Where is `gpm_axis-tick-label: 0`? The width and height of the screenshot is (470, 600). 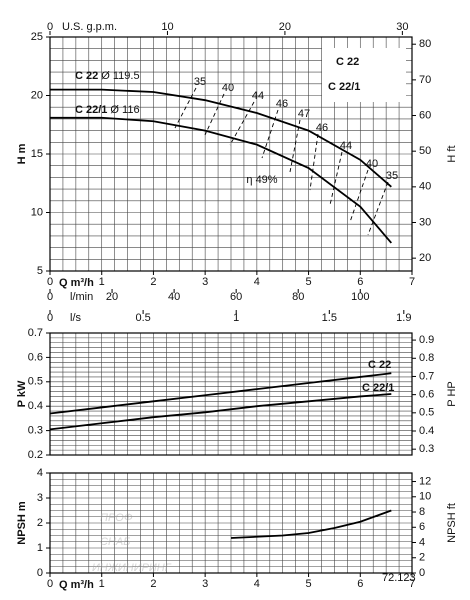
gpm_axis-tick-label: 0 is located at coordinates (50, 27).